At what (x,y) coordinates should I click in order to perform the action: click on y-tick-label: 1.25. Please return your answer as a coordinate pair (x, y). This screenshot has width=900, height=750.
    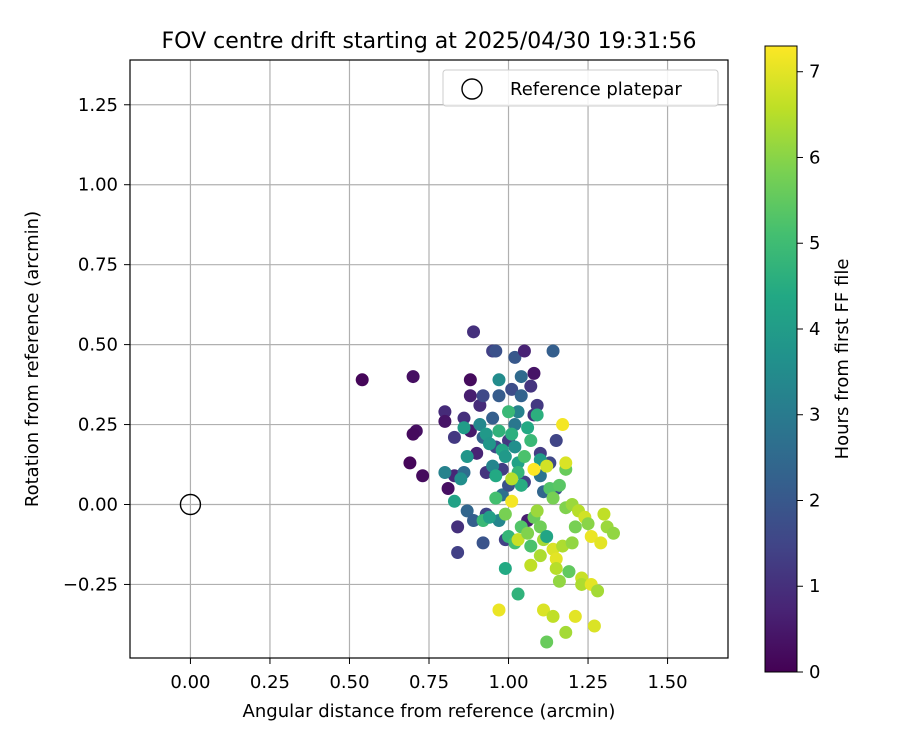
    Looking at the image, I should click on (98, 105).